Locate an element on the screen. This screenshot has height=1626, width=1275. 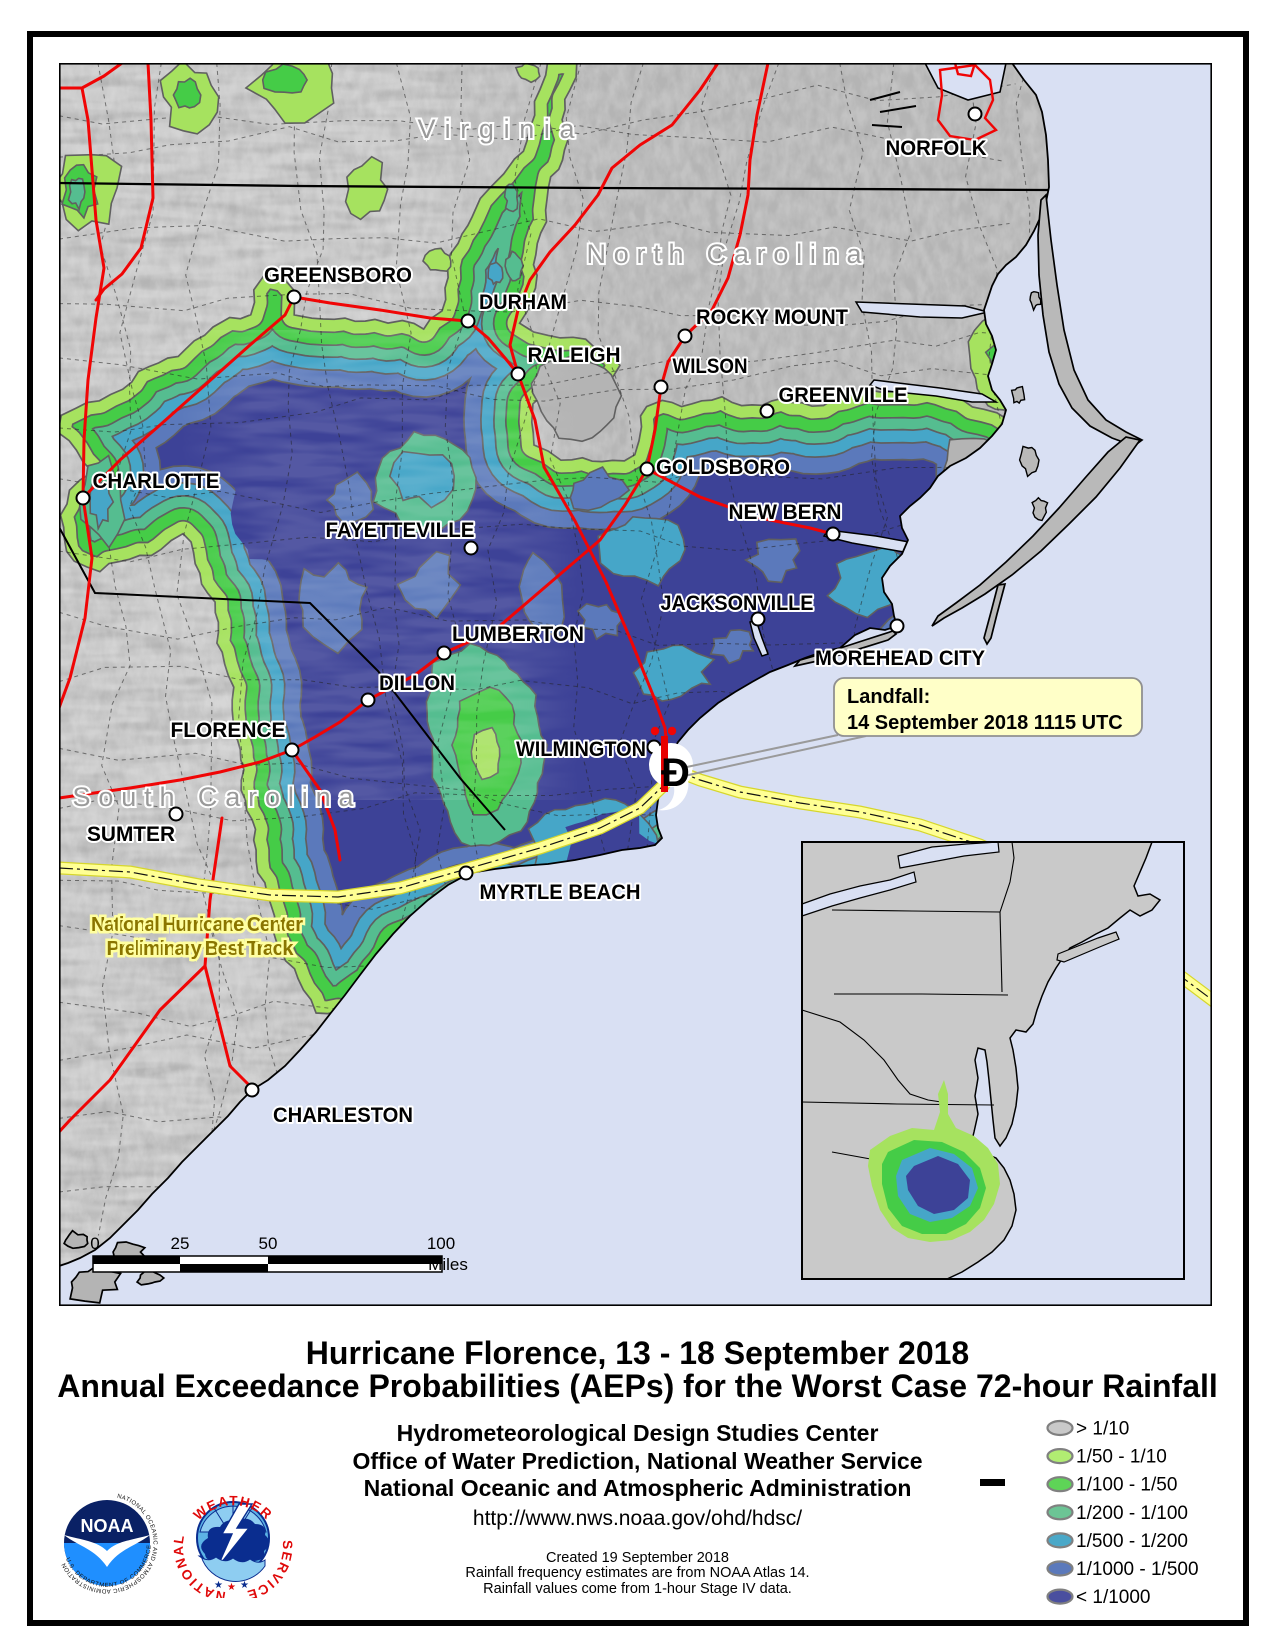
svg-text: Landfall: is located at coordinates (888, 697).